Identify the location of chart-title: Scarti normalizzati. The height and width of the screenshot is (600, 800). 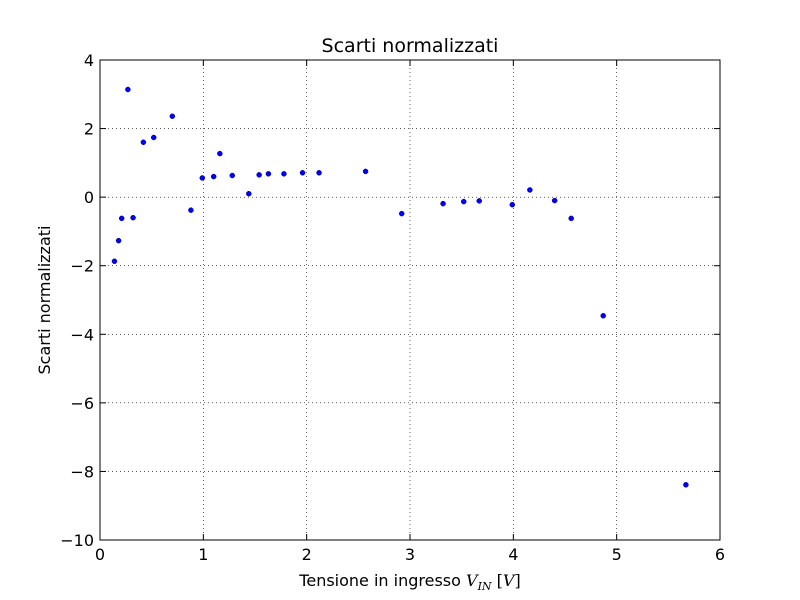
(410, 46).